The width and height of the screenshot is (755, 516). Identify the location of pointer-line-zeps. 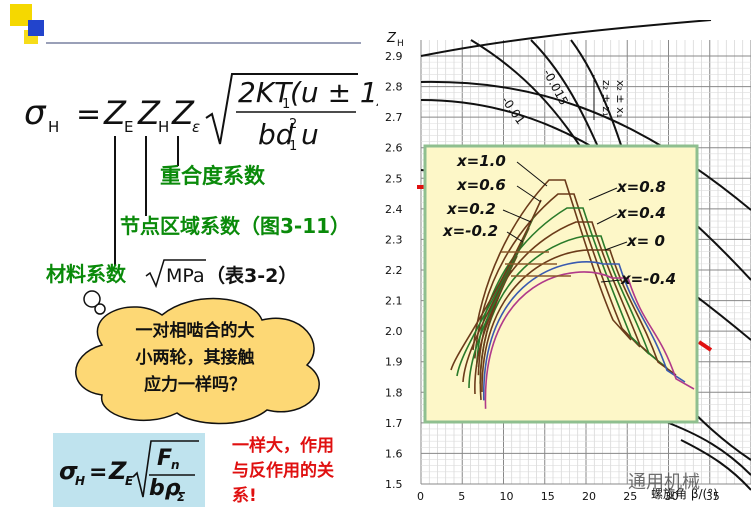
(178, 151).